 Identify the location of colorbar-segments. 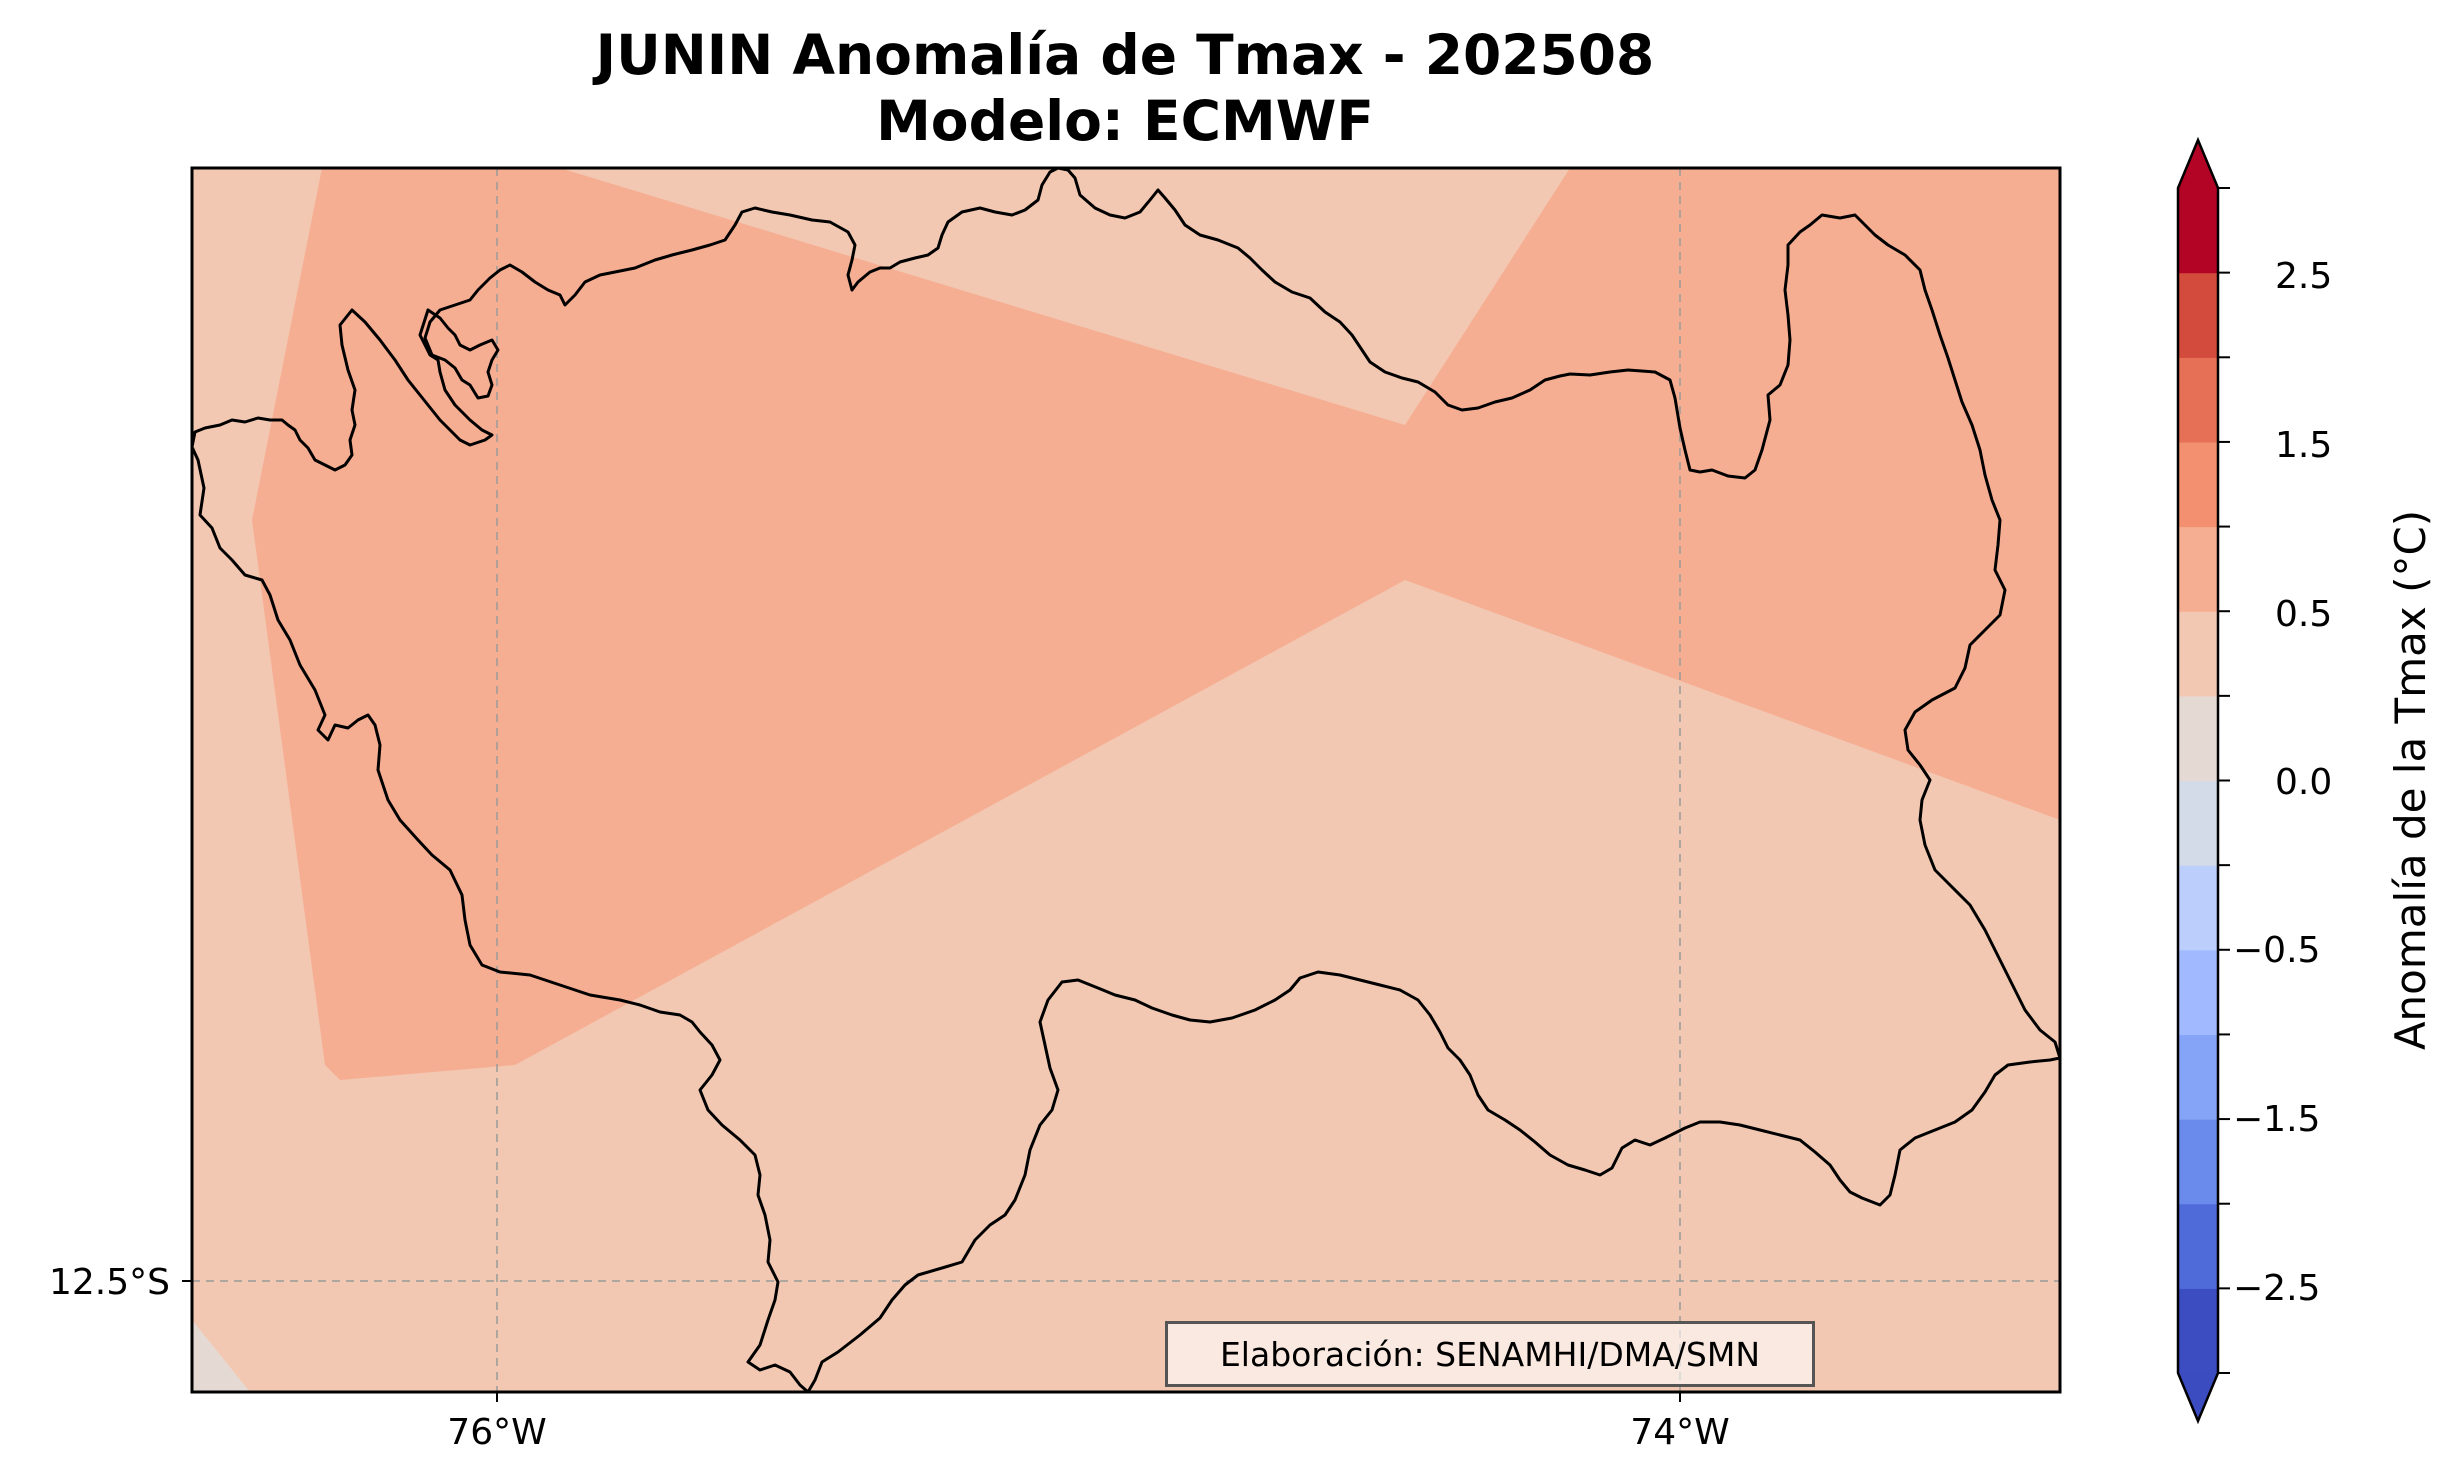
(2198, 781).